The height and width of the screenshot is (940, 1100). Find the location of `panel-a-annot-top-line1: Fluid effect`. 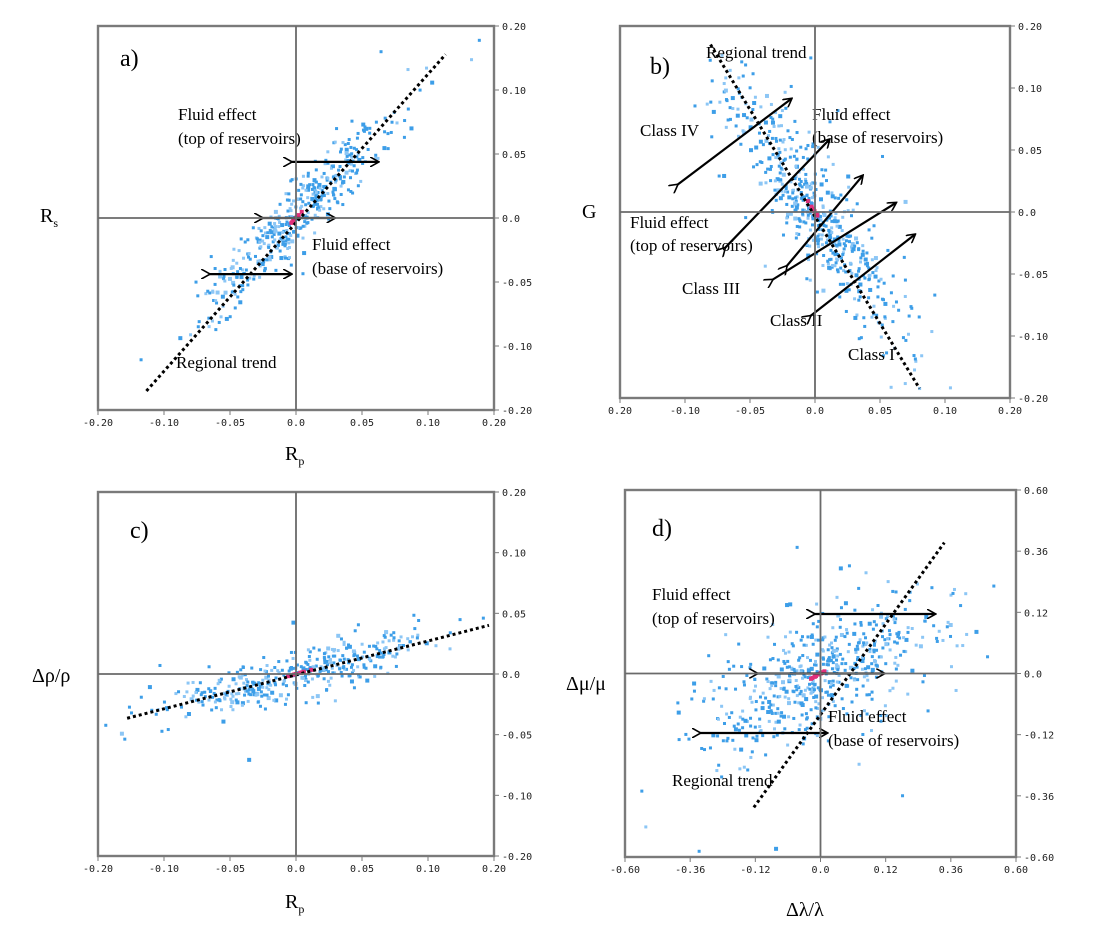

panel-a-annot-top-line1: Fluid effect is located at coordinates (217, 114).